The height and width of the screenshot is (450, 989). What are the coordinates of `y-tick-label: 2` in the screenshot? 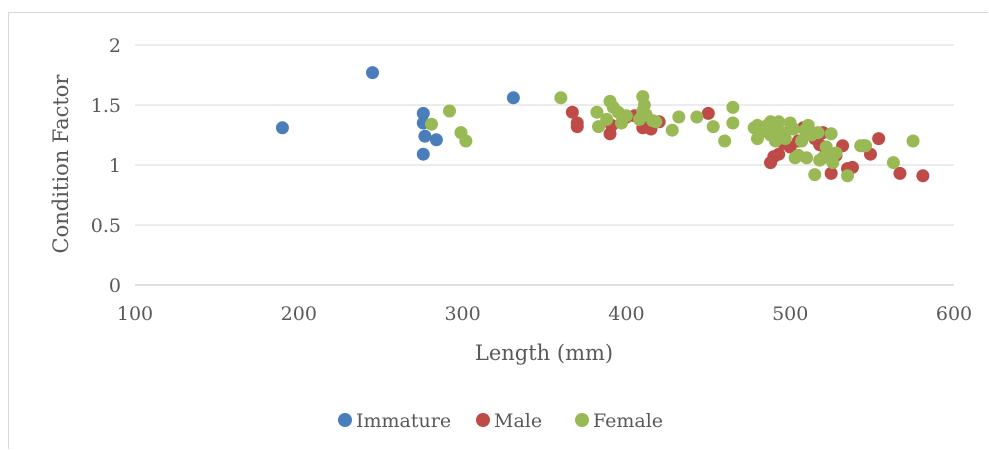 It's located at (115, 46).